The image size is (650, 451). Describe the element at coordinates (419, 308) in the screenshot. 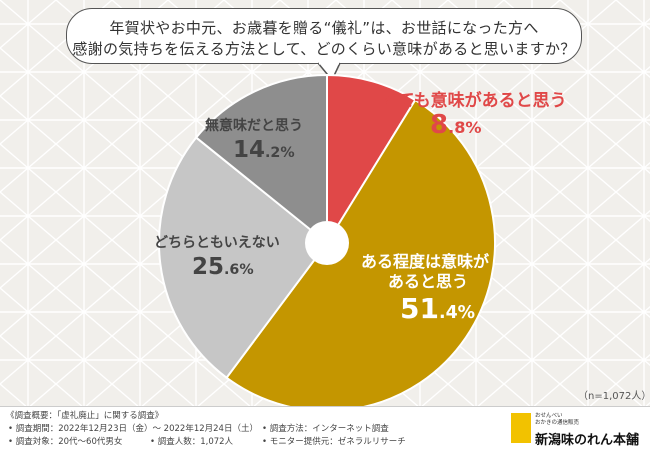

I see `pct-int: 51` at that location.